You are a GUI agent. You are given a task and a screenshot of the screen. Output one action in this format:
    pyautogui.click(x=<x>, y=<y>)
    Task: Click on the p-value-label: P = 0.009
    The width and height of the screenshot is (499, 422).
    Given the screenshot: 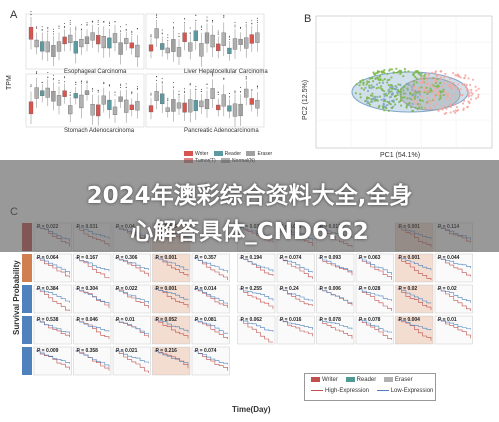 What is the action you would take?
    pyautogui.click(x=48, y=351)
    